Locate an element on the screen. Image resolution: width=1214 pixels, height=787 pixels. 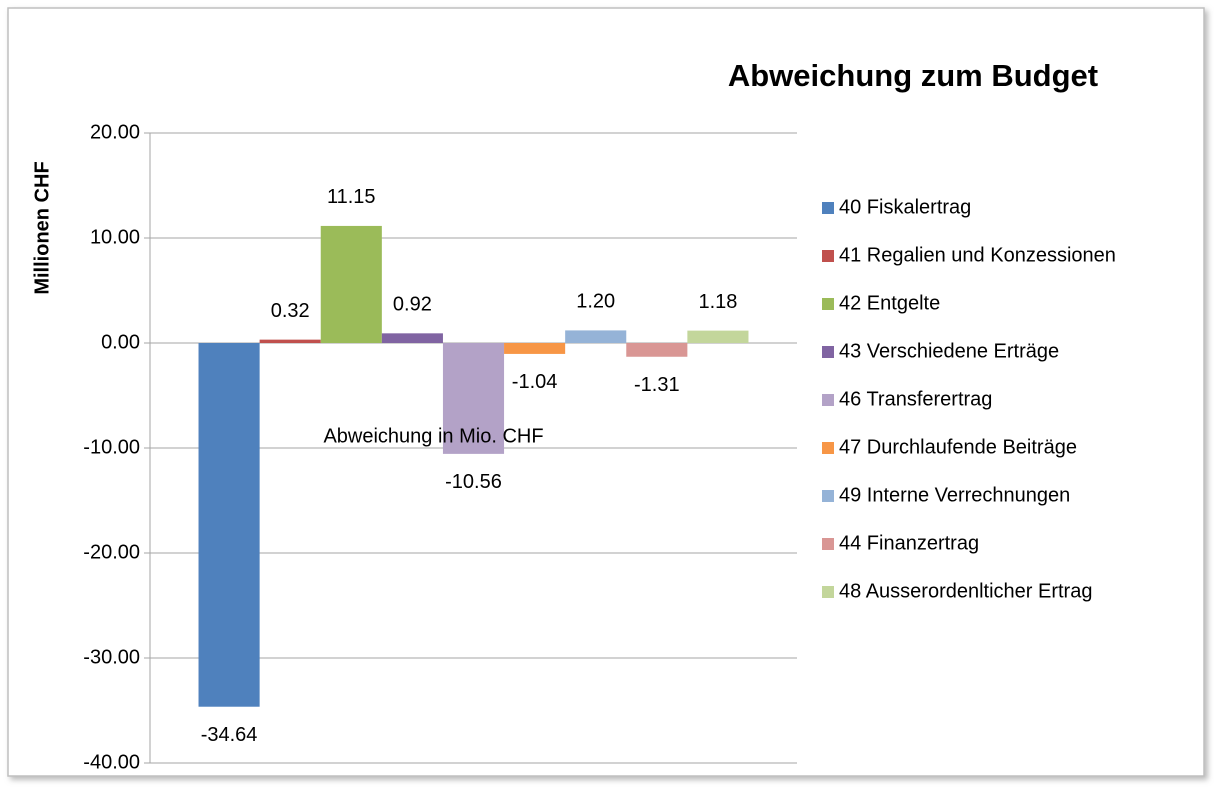
data-label: -34.64 is located at coordinates (229, 735).